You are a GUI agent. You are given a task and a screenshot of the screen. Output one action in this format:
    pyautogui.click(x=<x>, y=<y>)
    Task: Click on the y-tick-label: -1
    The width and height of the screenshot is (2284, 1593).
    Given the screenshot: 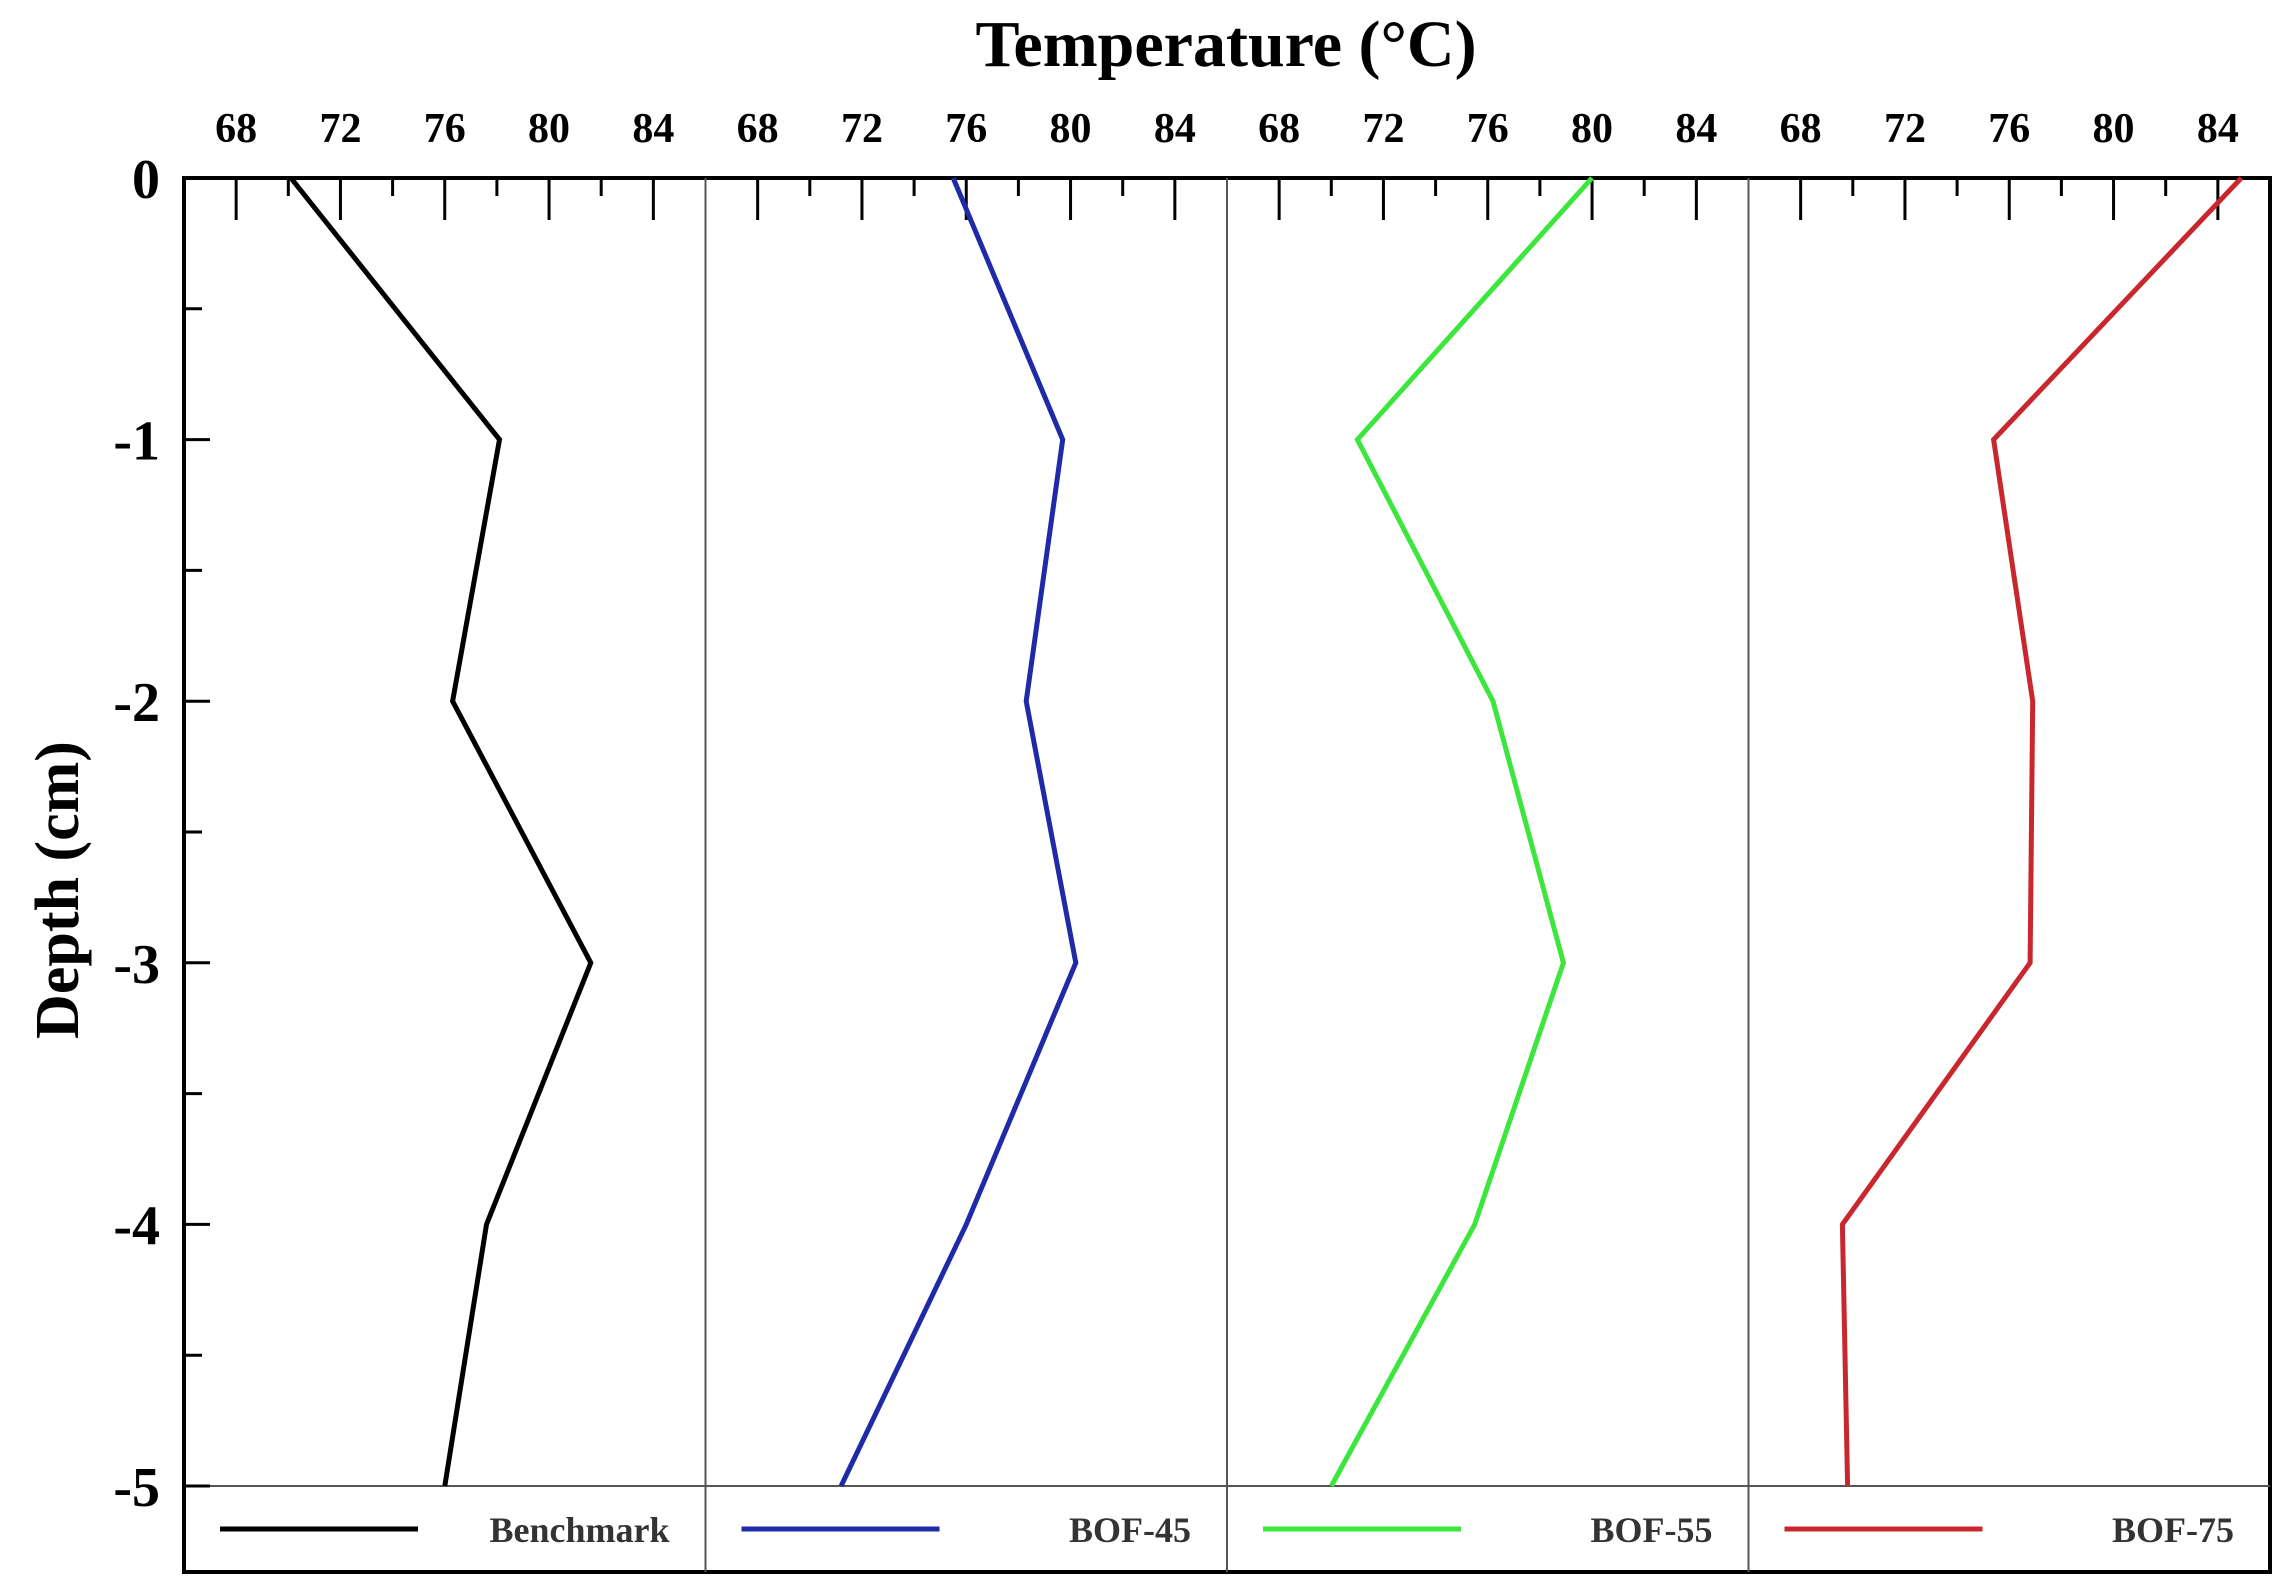 What is the action you would take?
    pyautogui.click(x=136, y=442)
    